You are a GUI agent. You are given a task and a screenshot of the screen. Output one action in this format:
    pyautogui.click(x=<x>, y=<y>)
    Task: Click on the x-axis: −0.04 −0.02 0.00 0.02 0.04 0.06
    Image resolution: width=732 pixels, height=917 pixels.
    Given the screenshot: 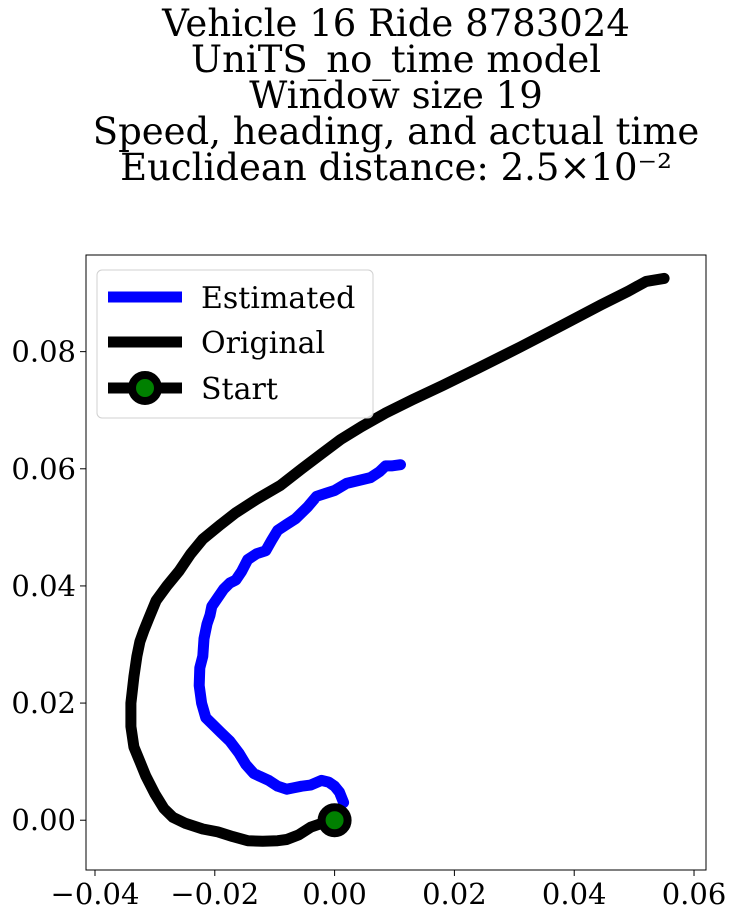 What is the action you would take?
    pyautogui.click(x=389, y=890)
    